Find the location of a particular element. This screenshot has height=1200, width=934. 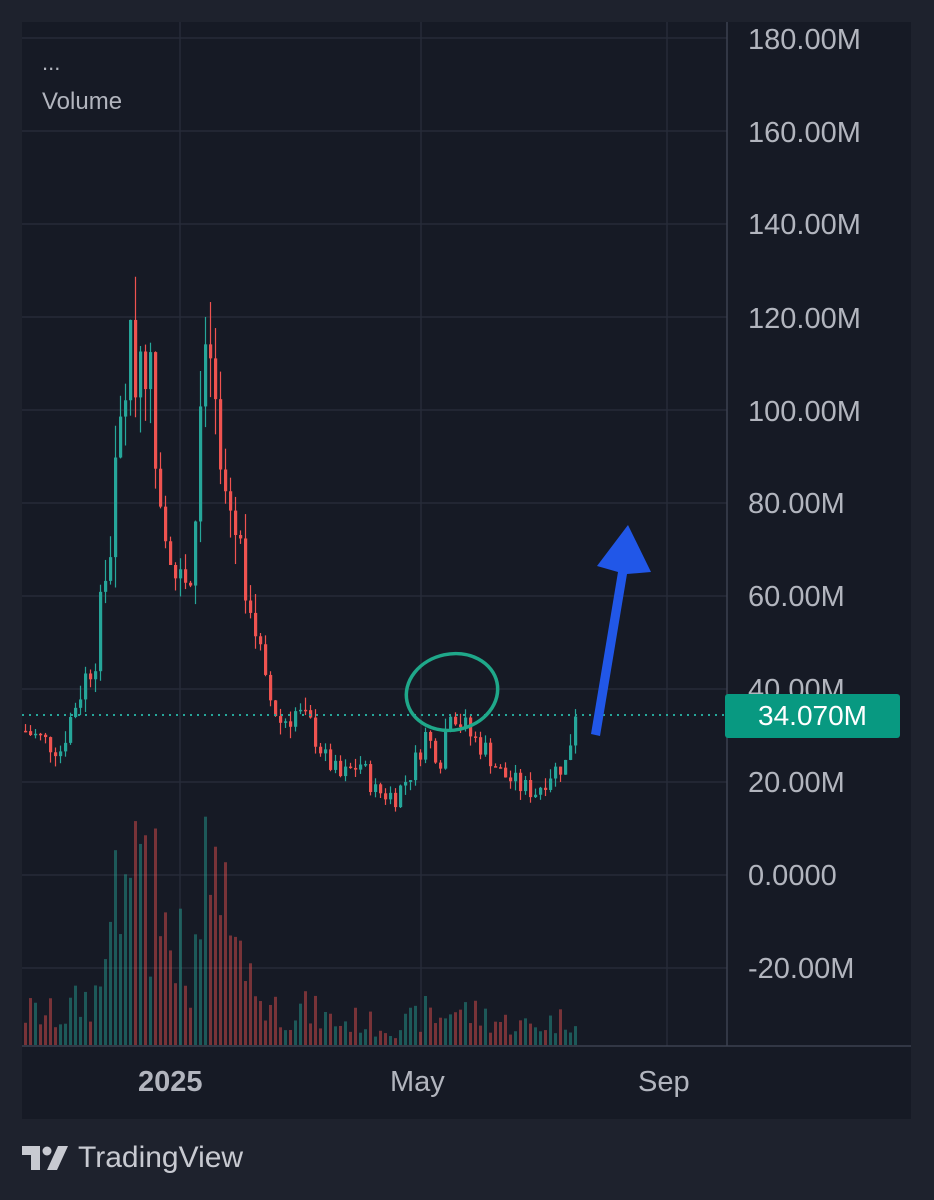

footer-branding: TradingView is located at coordinates (132, 1158).